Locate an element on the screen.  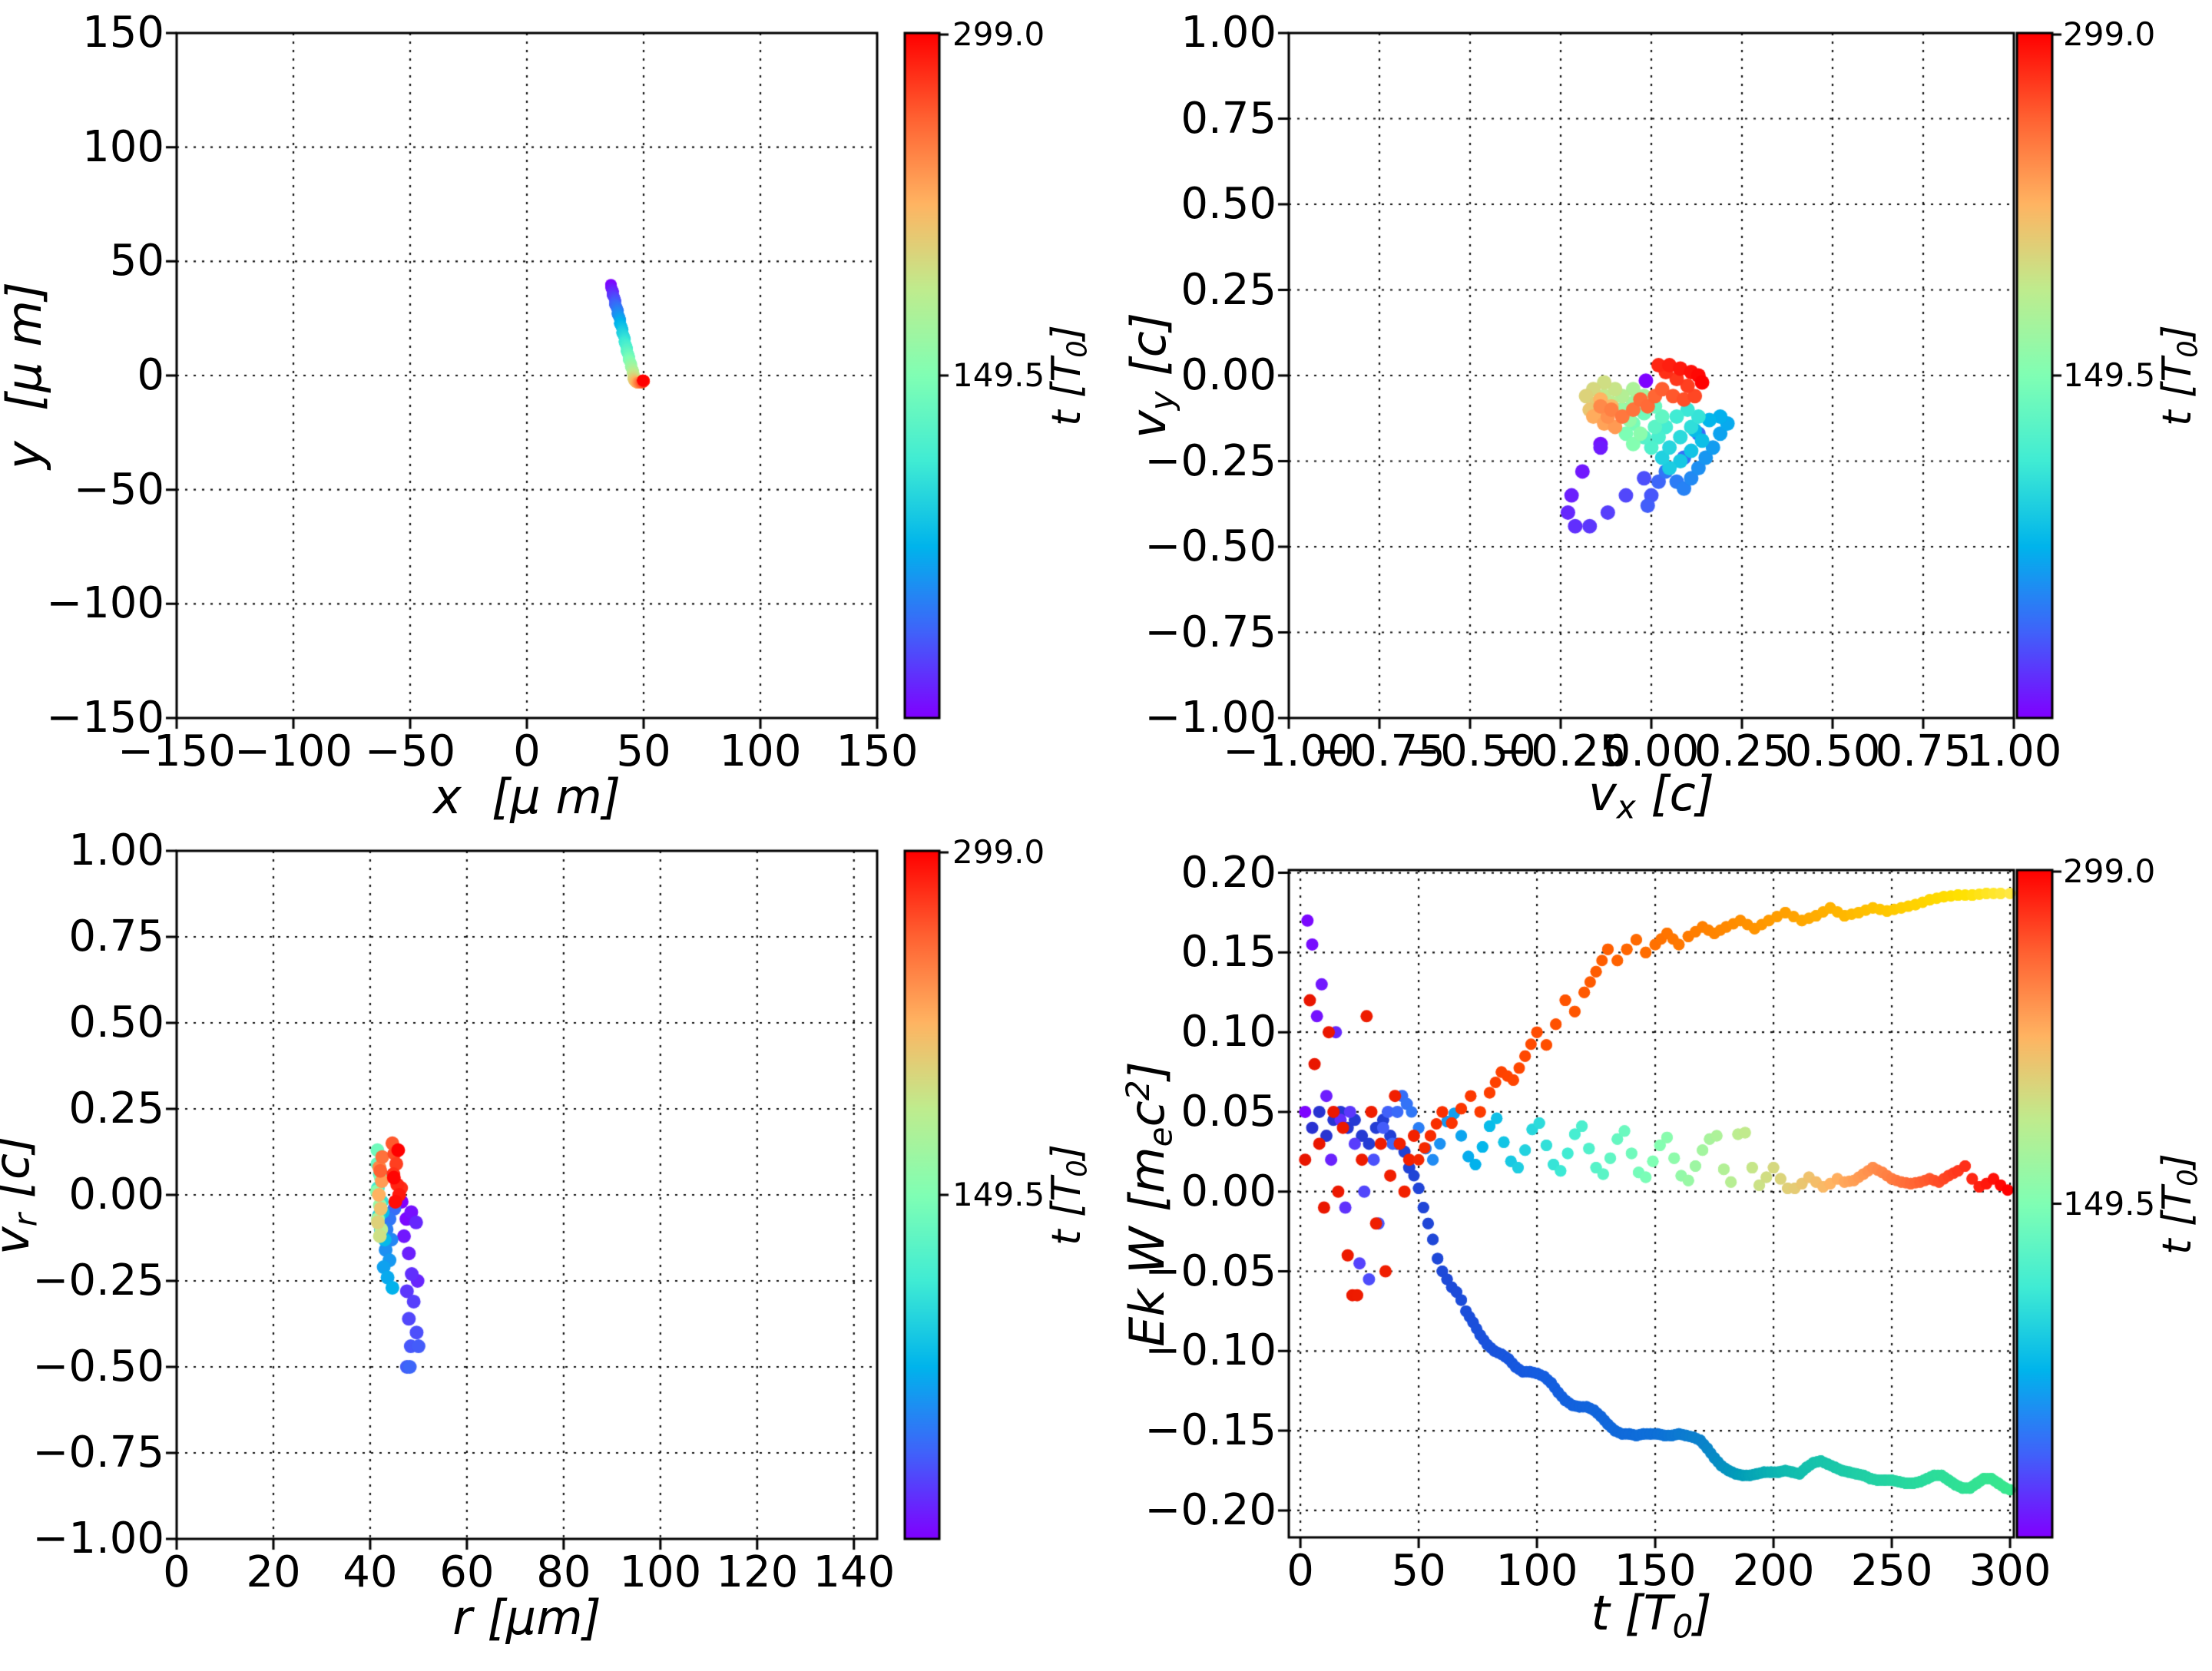
plot1-colorbar-max-label: 299.0 is located at coordinates (998, 34).